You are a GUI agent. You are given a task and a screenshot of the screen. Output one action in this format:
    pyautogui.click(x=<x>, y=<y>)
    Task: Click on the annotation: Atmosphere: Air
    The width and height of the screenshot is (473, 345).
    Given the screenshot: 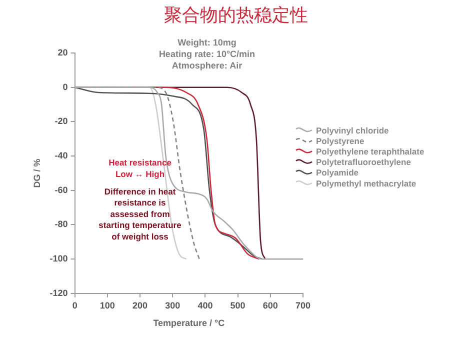 What is the action you would take?
    pyautogui.click(x=207, y=65)
    